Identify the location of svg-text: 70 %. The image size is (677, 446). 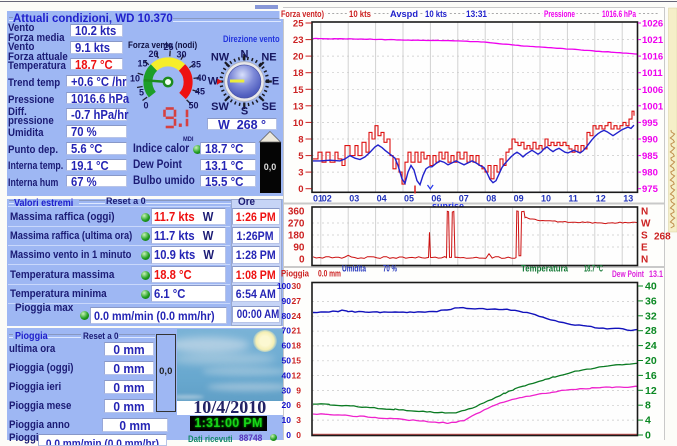
(390, 269).